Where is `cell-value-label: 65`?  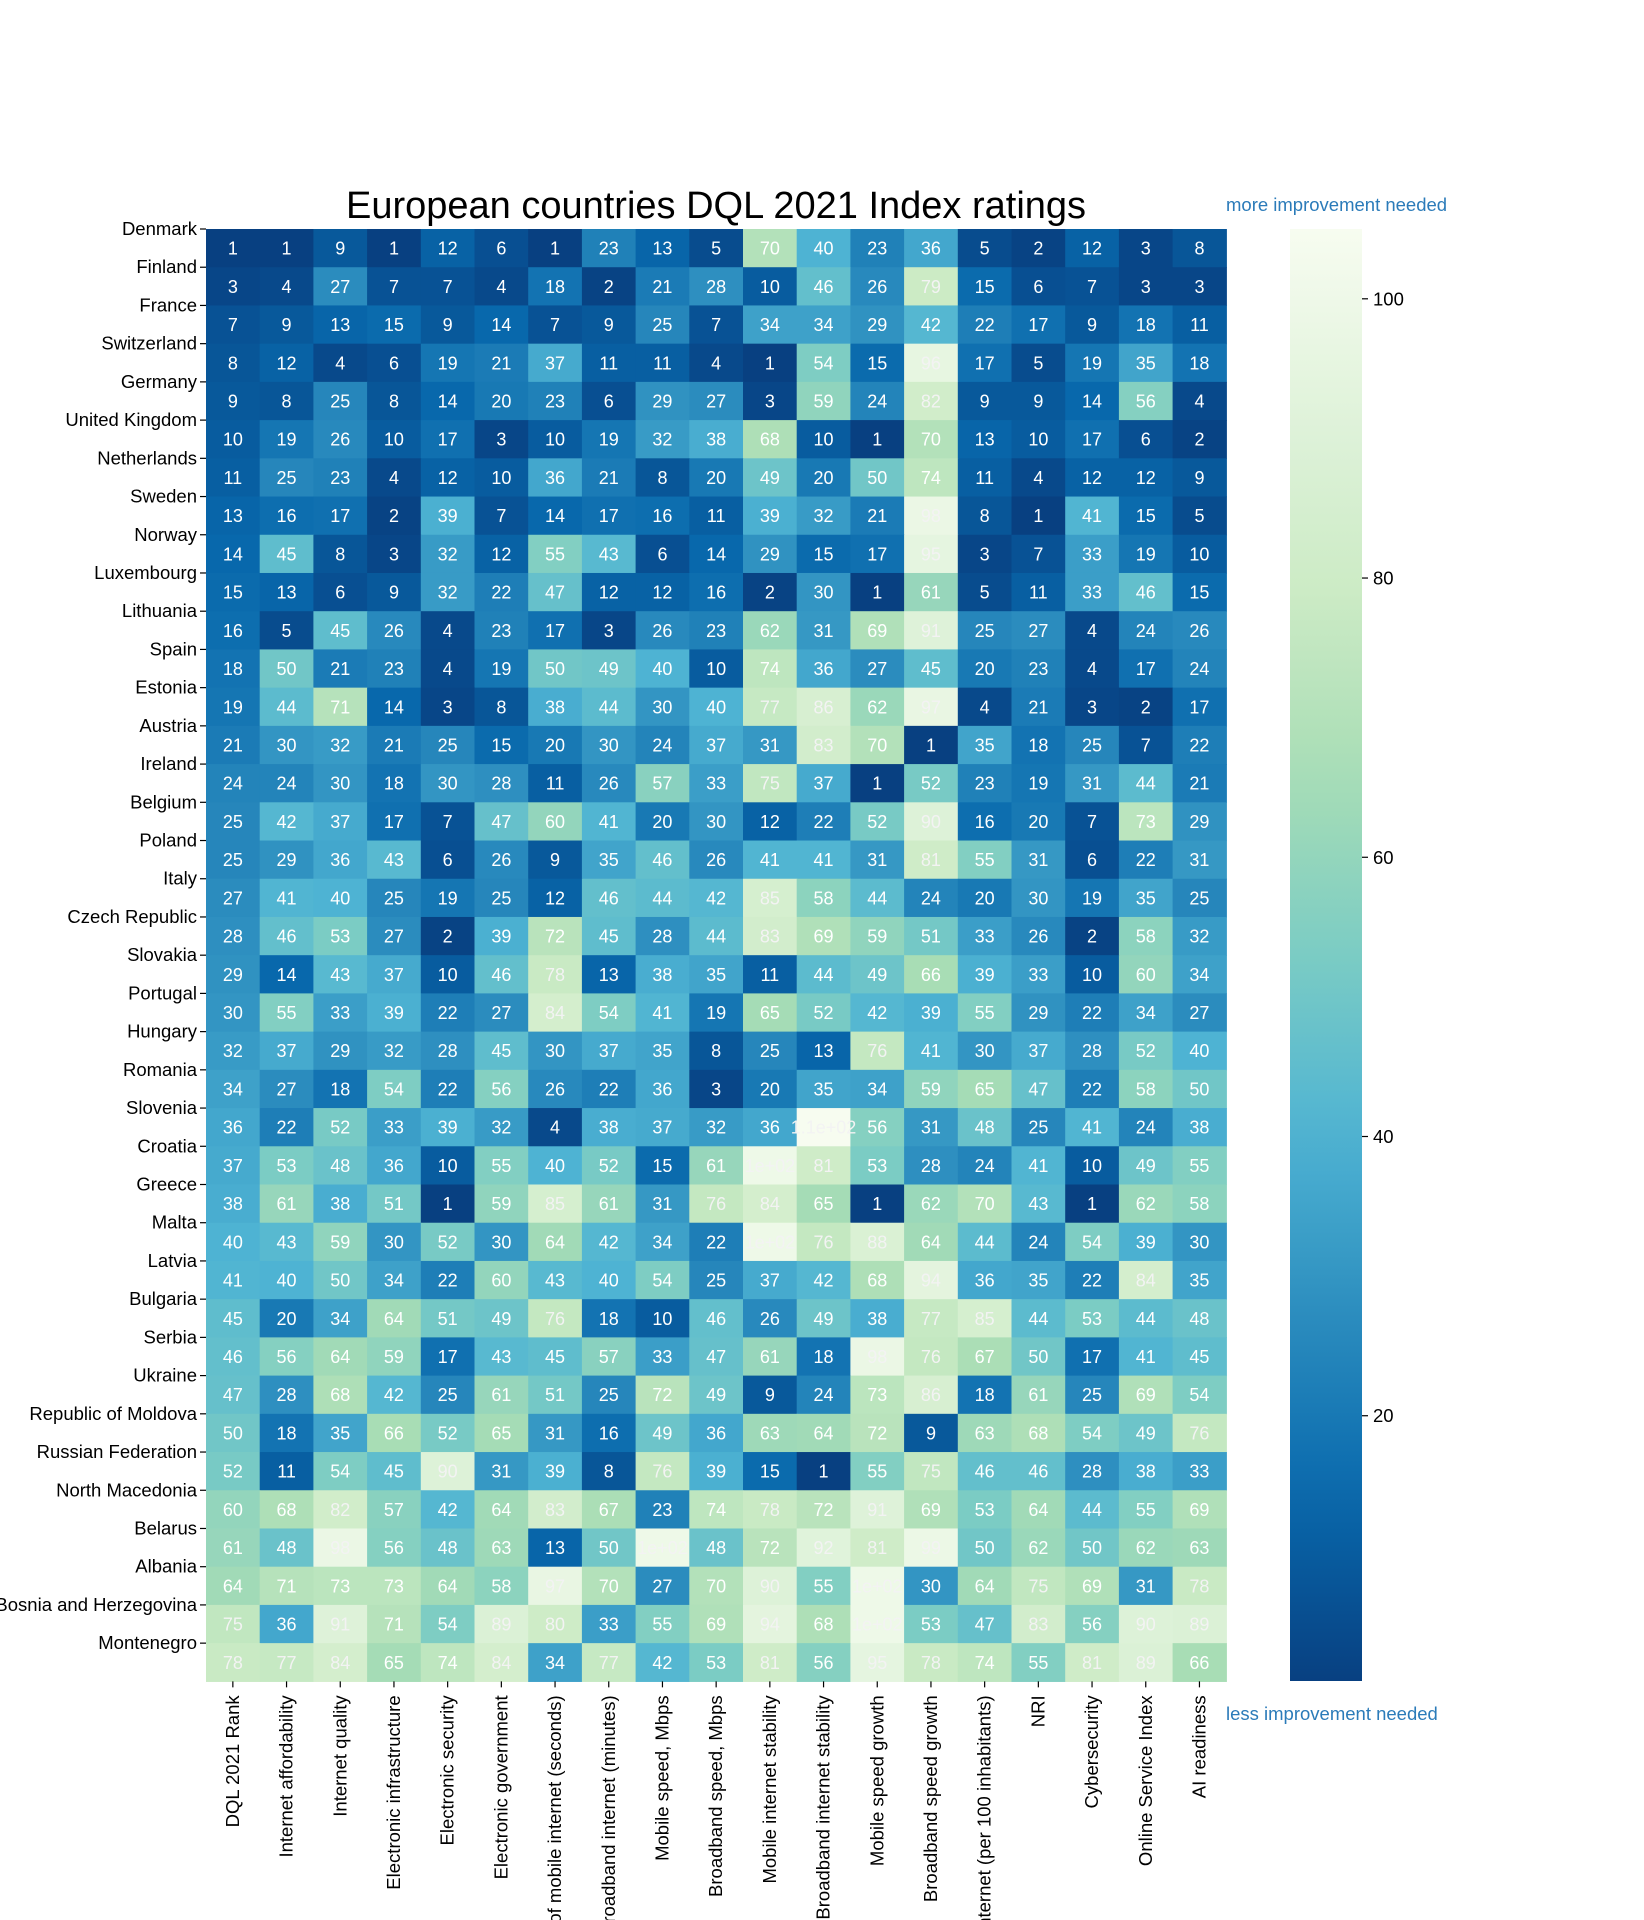
cell-value-label: 65 is located at coordinates (501, 1433).